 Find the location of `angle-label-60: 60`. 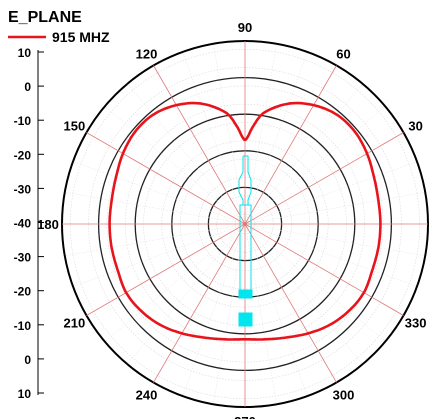

angle-label-60: 60 is located at coordinates (343, 53).